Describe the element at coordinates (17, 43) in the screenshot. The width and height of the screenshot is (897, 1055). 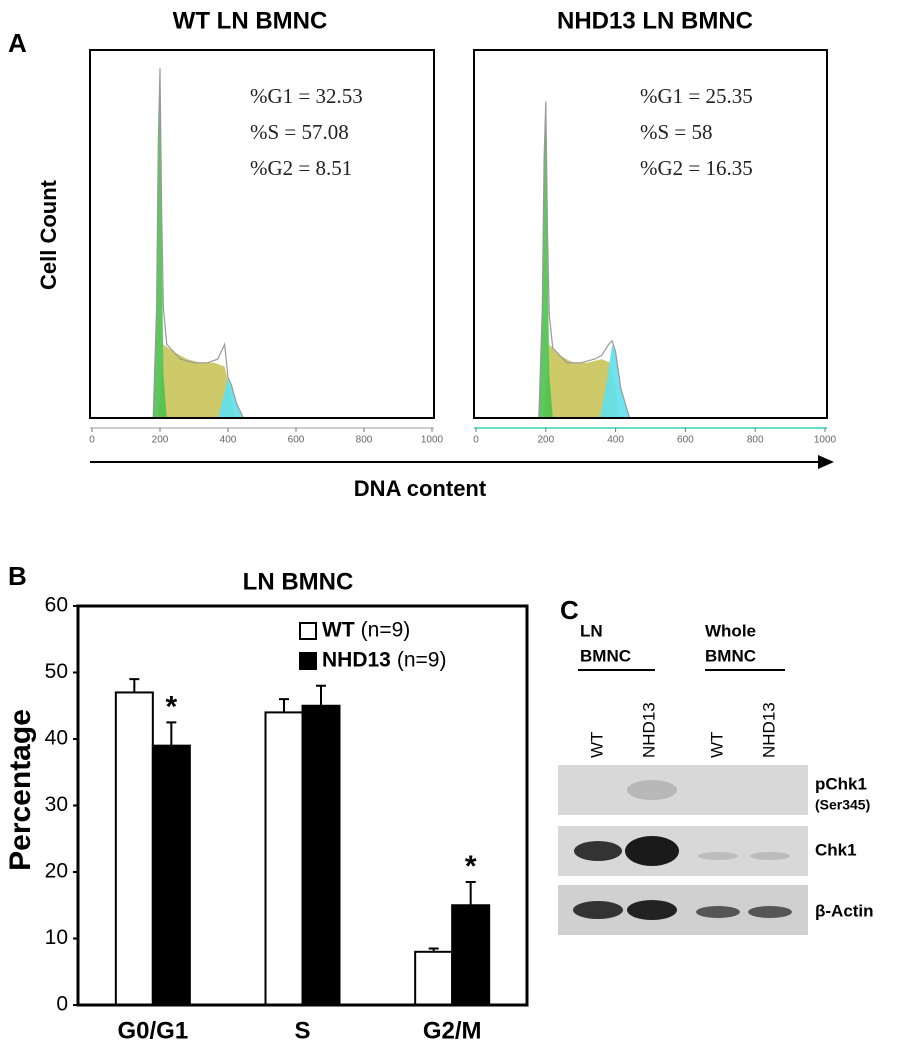
I see `panel-label: A` at that location.